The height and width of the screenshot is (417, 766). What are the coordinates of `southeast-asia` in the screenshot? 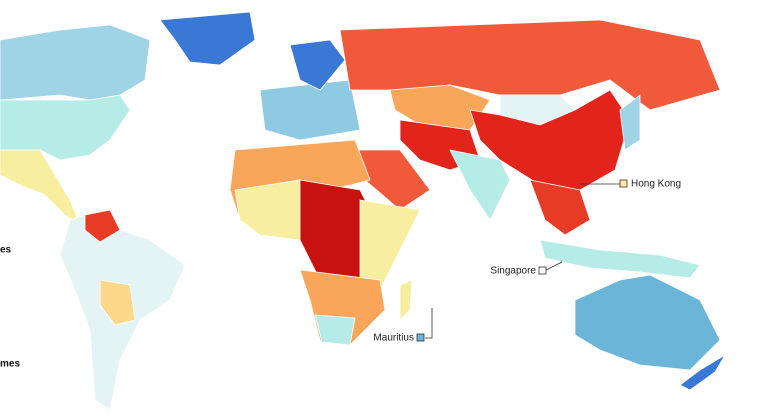 It's located at (560, 207).